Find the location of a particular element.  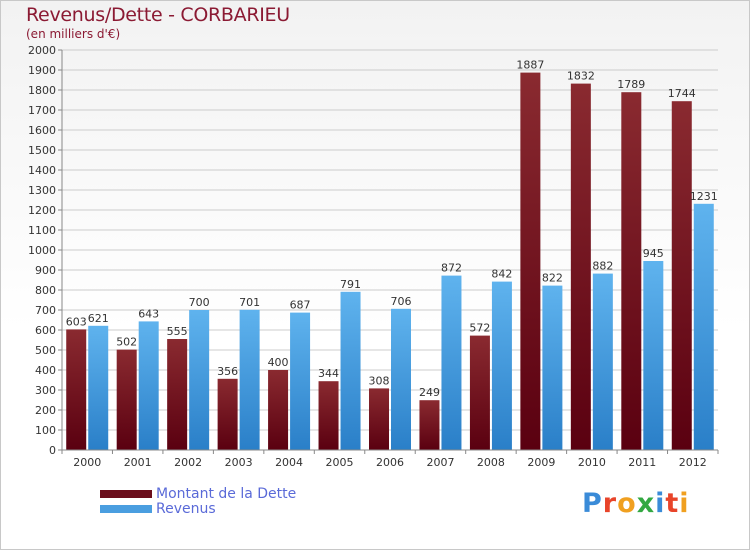

legend-swatch-revenus is located at coordinates (126, 508).